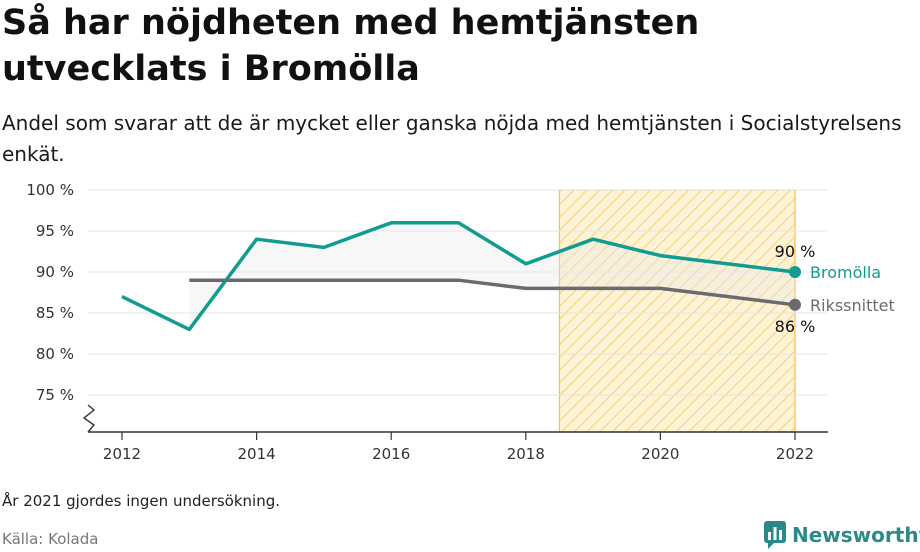  Describe the element at coordinates (50, 539) in the screenshot. I see `source-label: Källa: Kolada` at that location.